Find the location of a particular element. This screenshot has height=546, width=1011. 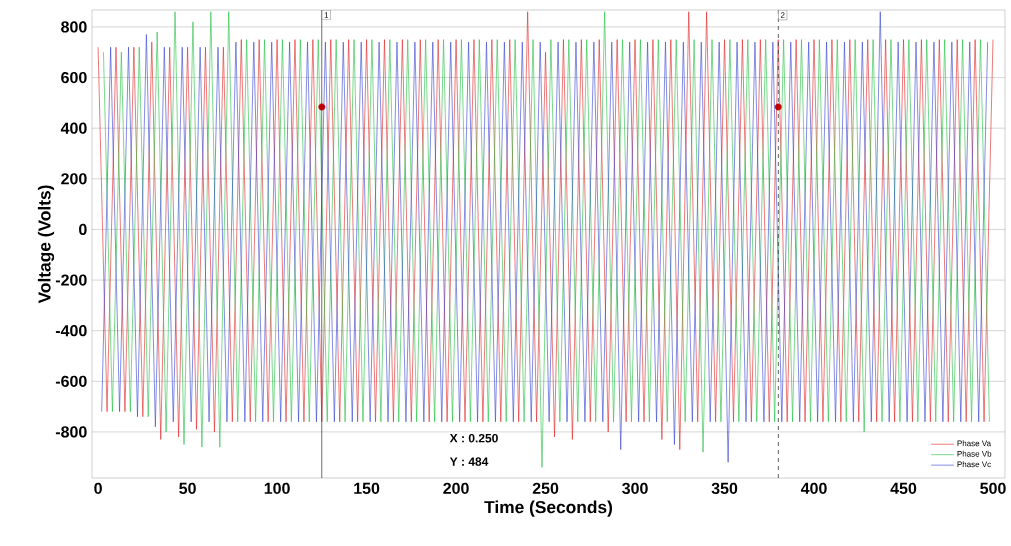

annotation: Y : 484 is located at coordinates (469, 461).